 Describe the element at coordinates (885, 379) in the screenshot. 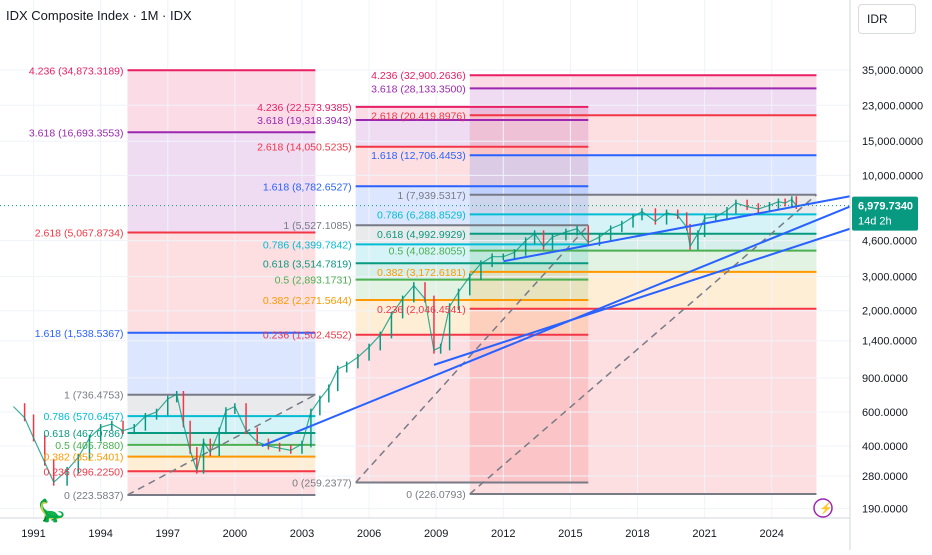

I see `price-tick-label: 900.0000` at that location.